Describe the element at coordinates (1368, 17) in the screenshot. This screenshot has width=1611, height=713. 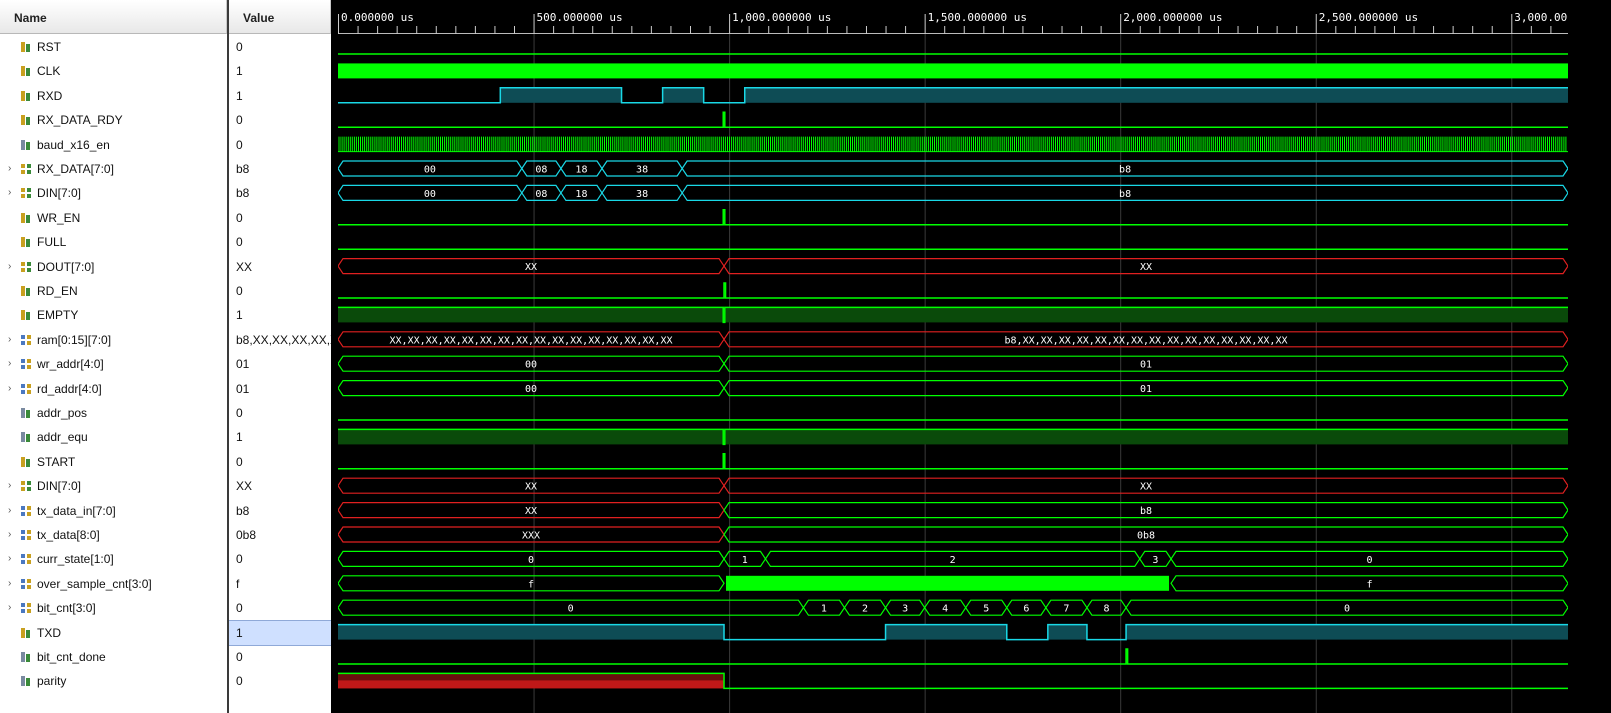
I see `time-label: 2,500.000000 us` at that location.